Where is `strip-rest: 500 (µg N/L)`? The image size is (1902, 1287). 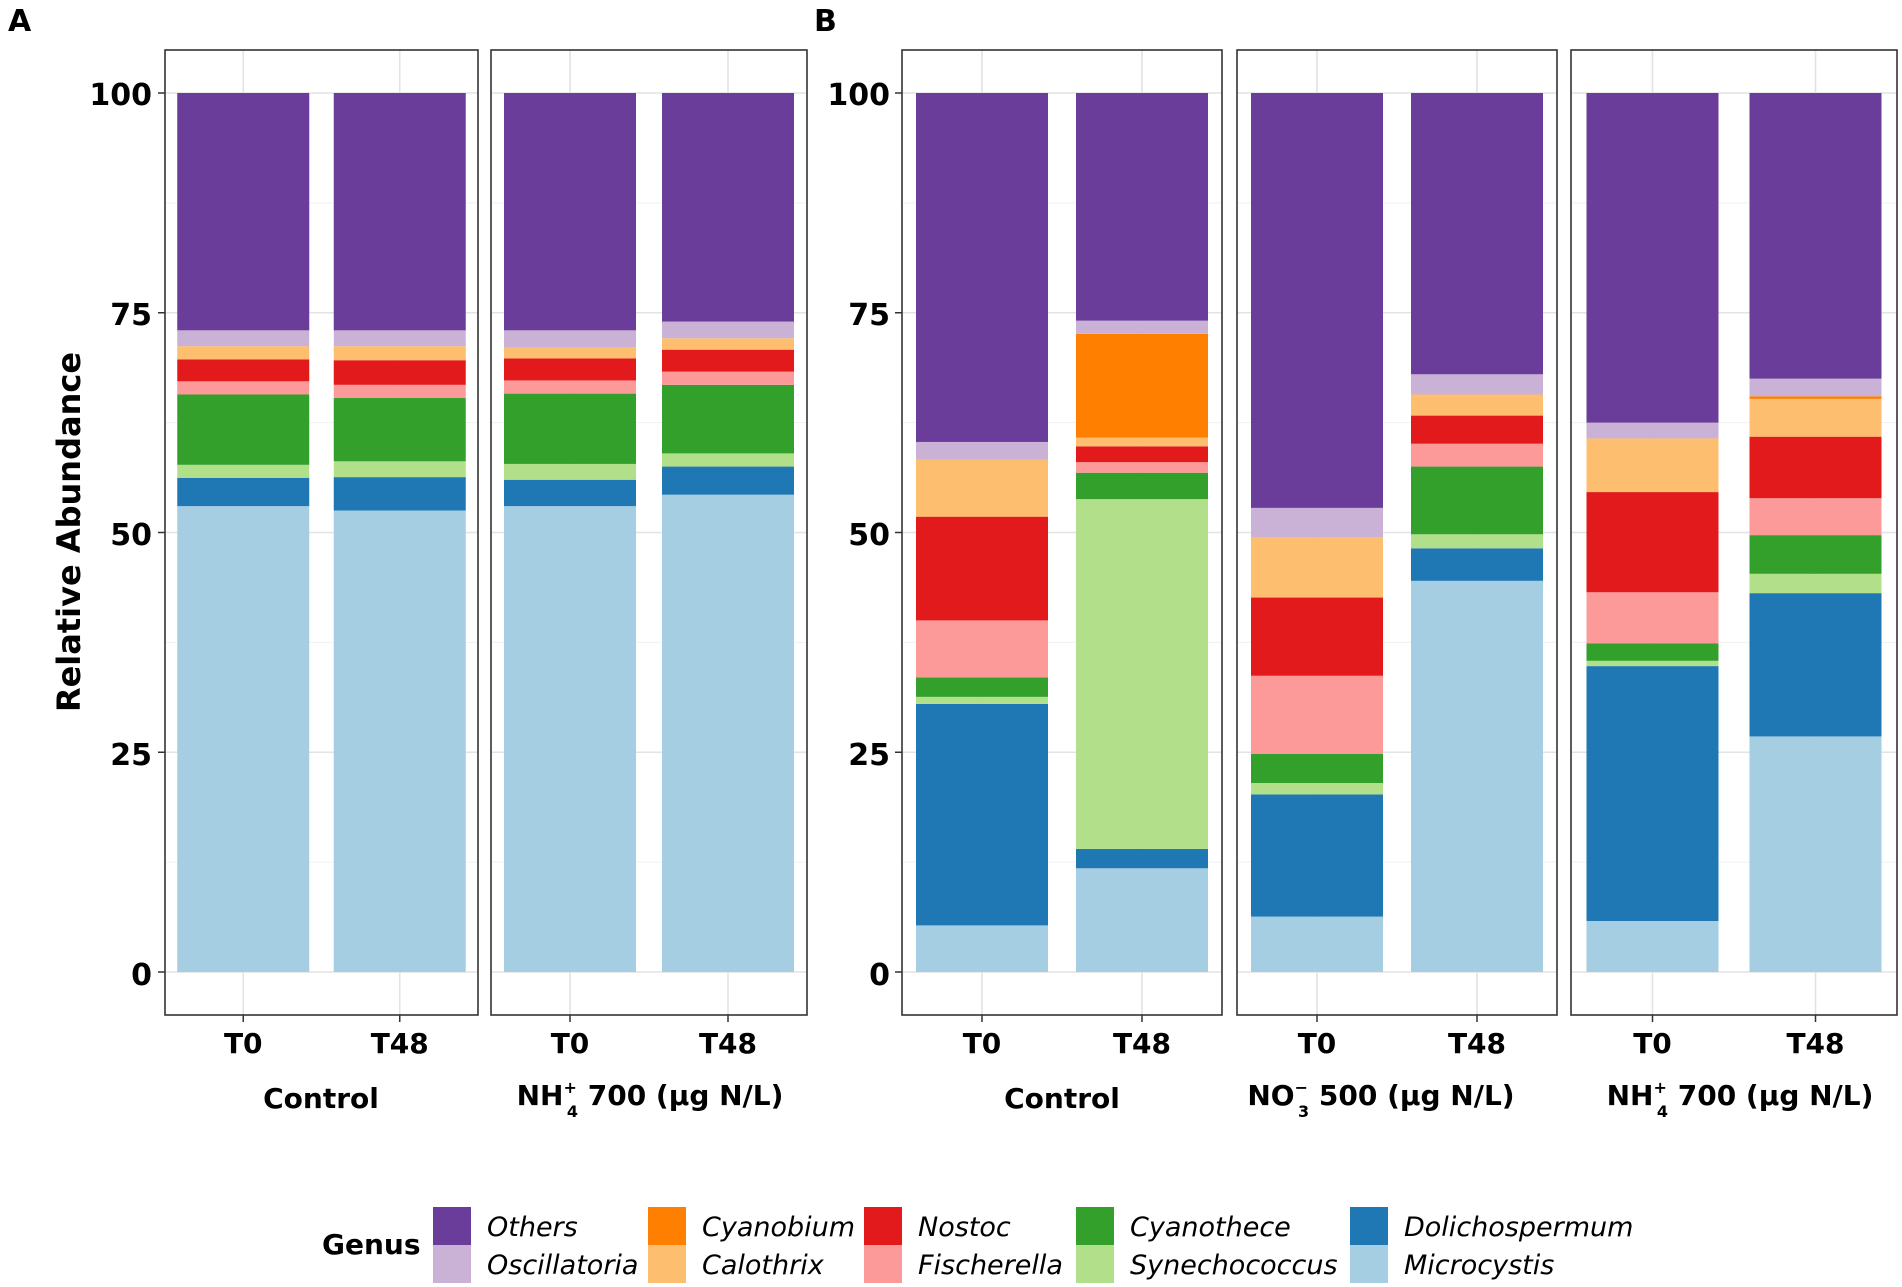 strip-rest: 500 (µg N/L) is located at coordinates (1411, 1095).